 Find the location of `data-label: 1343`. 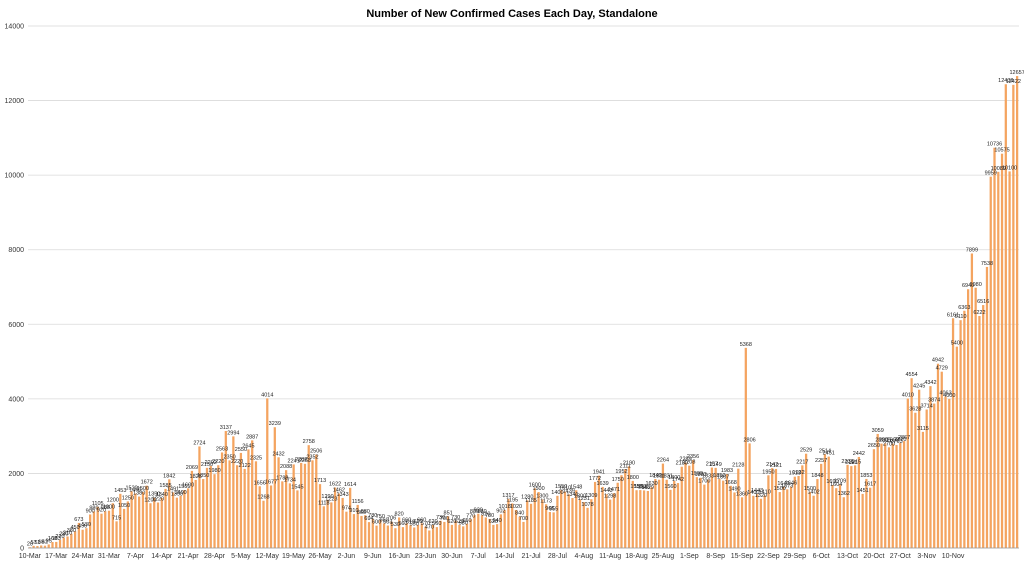

data-label: 1343 is located at coordinates (343, 495).